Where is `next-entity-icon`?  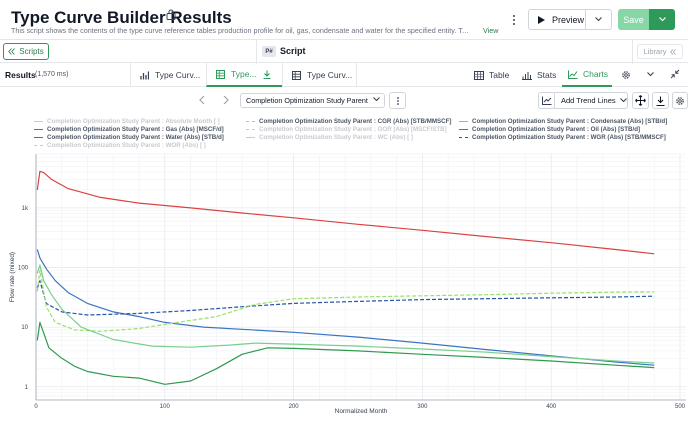
next-entity-icon is located at coordinates (226, 100).